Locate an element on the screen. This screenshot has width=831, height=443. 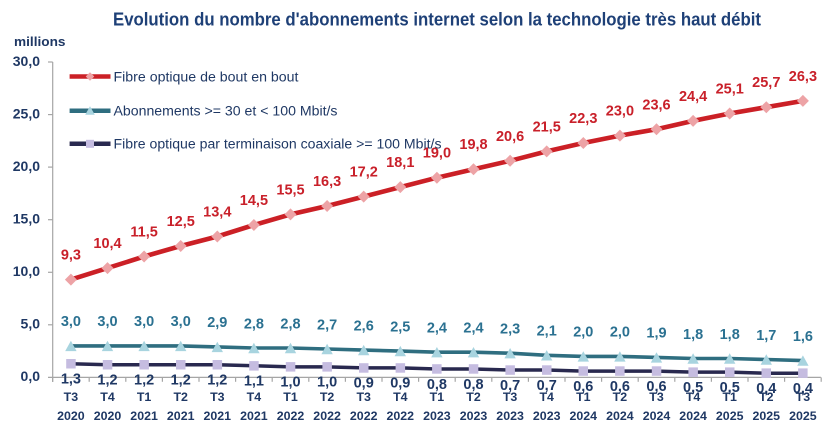
svg-text: 15,0 is located at coordinates (26, 219).